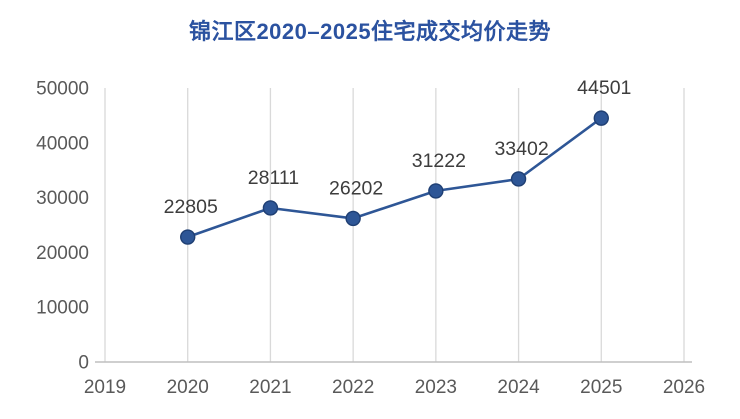 The image size is (740, 419). I want to click on y-tick-label: 30000, so click(62, 198).